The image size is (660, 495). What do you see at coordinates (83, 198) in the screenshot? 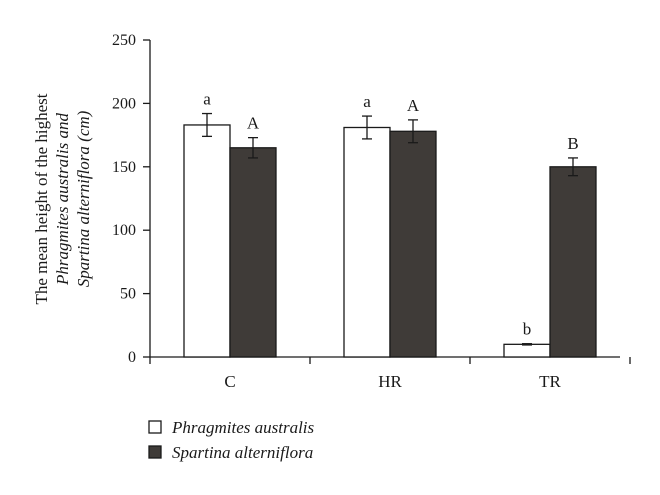
I see `y-axis-label-line-3: Spartina alterniflora (cm)` at bounding box center [83, 198].